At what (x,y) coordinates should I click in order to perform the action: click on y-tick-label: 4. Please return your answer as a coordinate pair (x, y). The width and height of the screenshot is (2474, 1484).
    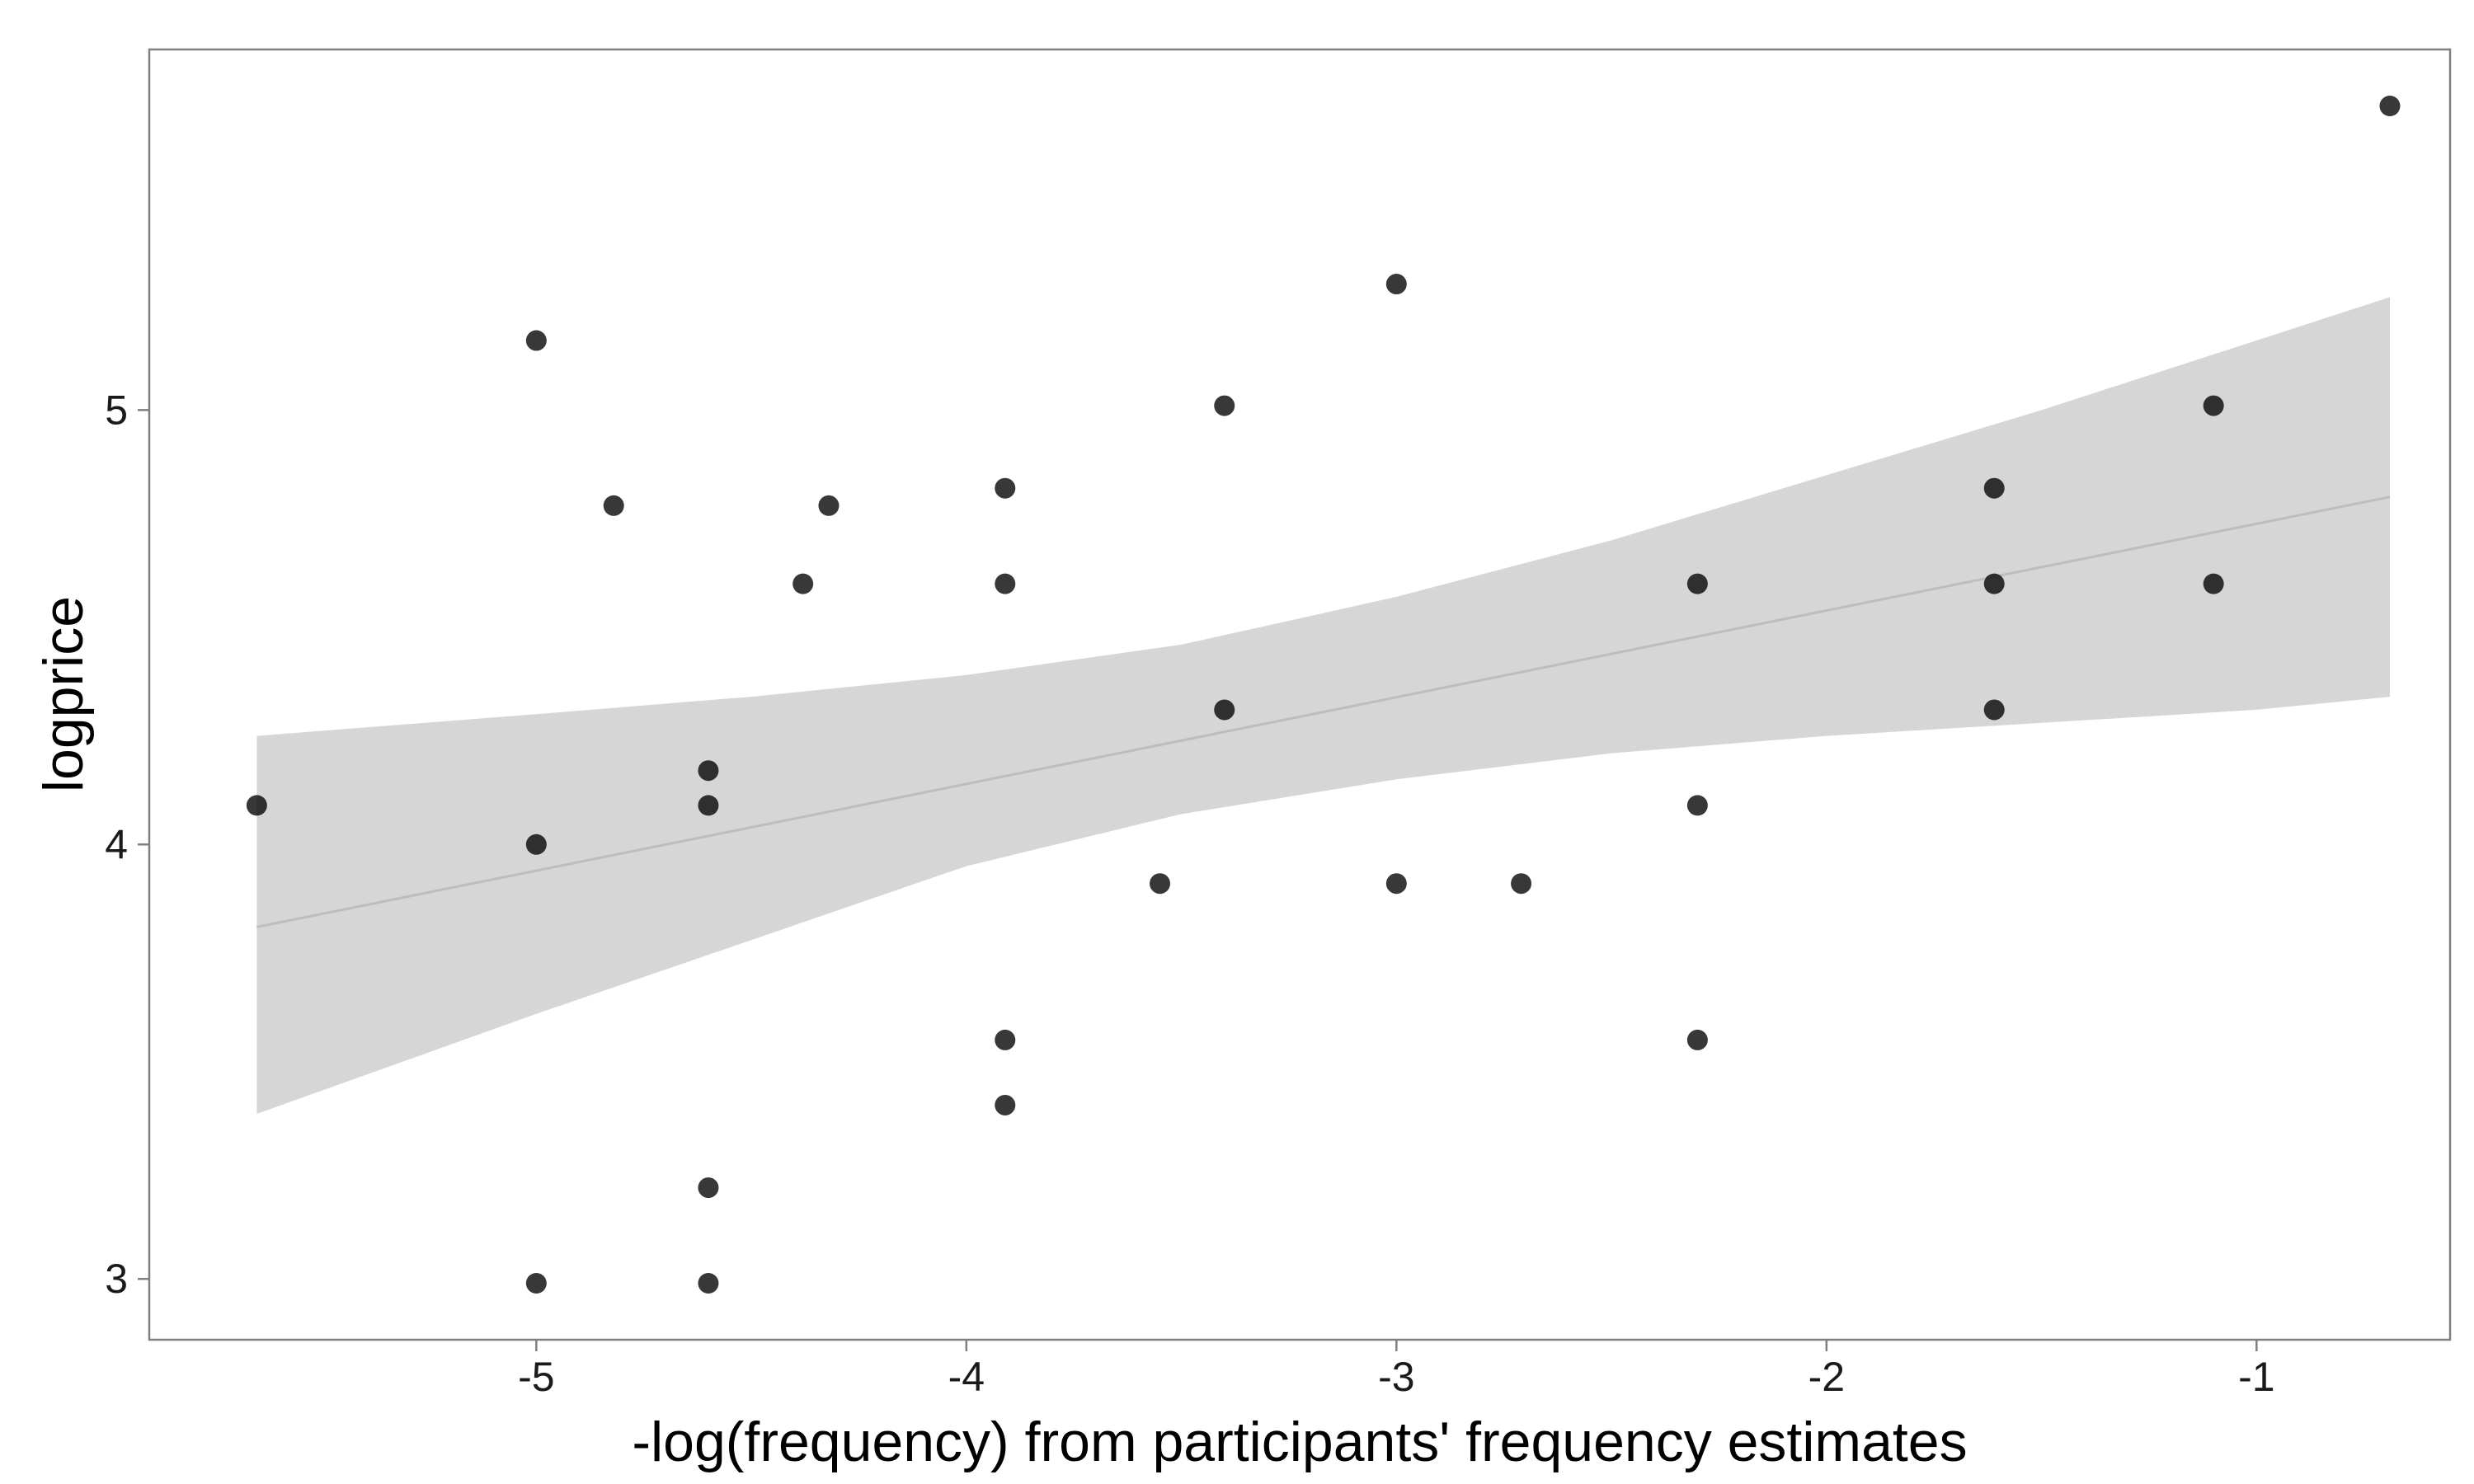
    Looking at the image, I should click on (116, 844).